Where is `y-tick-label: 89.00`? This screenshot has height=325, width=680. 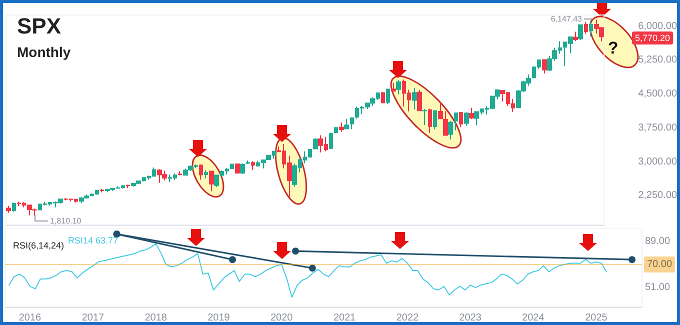
y-tick-label: 89.00 is located at coordinates (657, 241).